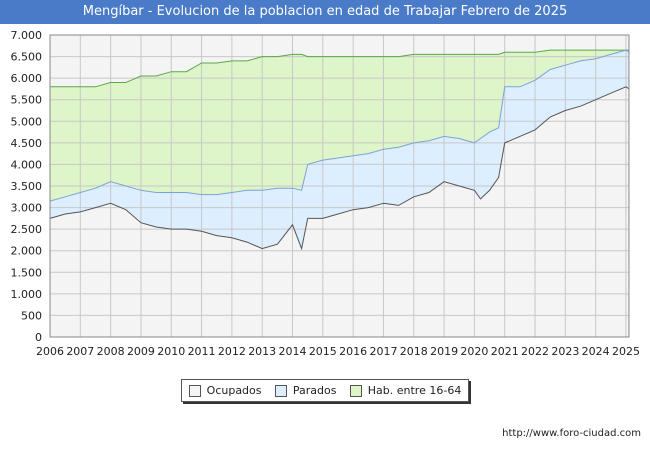 Image resolution: width=650 pixels, height=450 pixels. What do you see at coordinates (505, 351) in the screenshot?
I see `x-tick-label: 2021` at bounding box center [505, 351].